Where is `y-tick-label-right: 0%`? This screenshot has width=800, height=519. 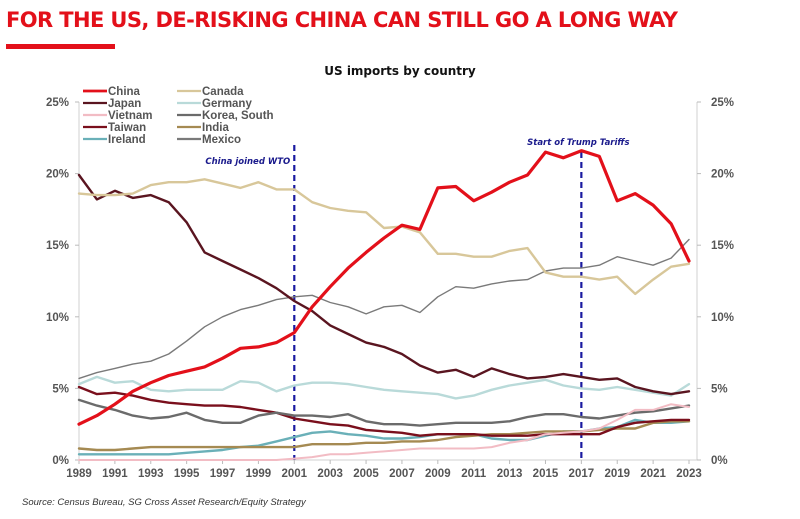 y-tick-label-right: 0% is located at coordinates (719, 461).